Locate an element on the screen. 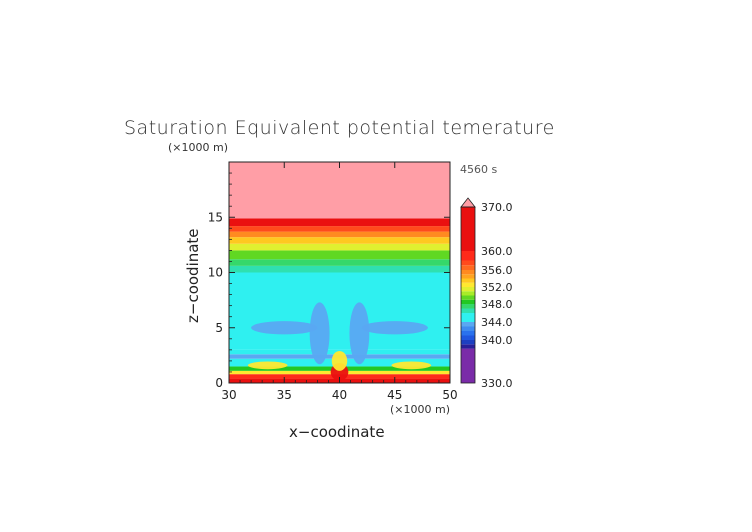 This screenshot has height=532, width=752. colorbar-tick-label-2: 356.0 is located at coordinates (497, 270).